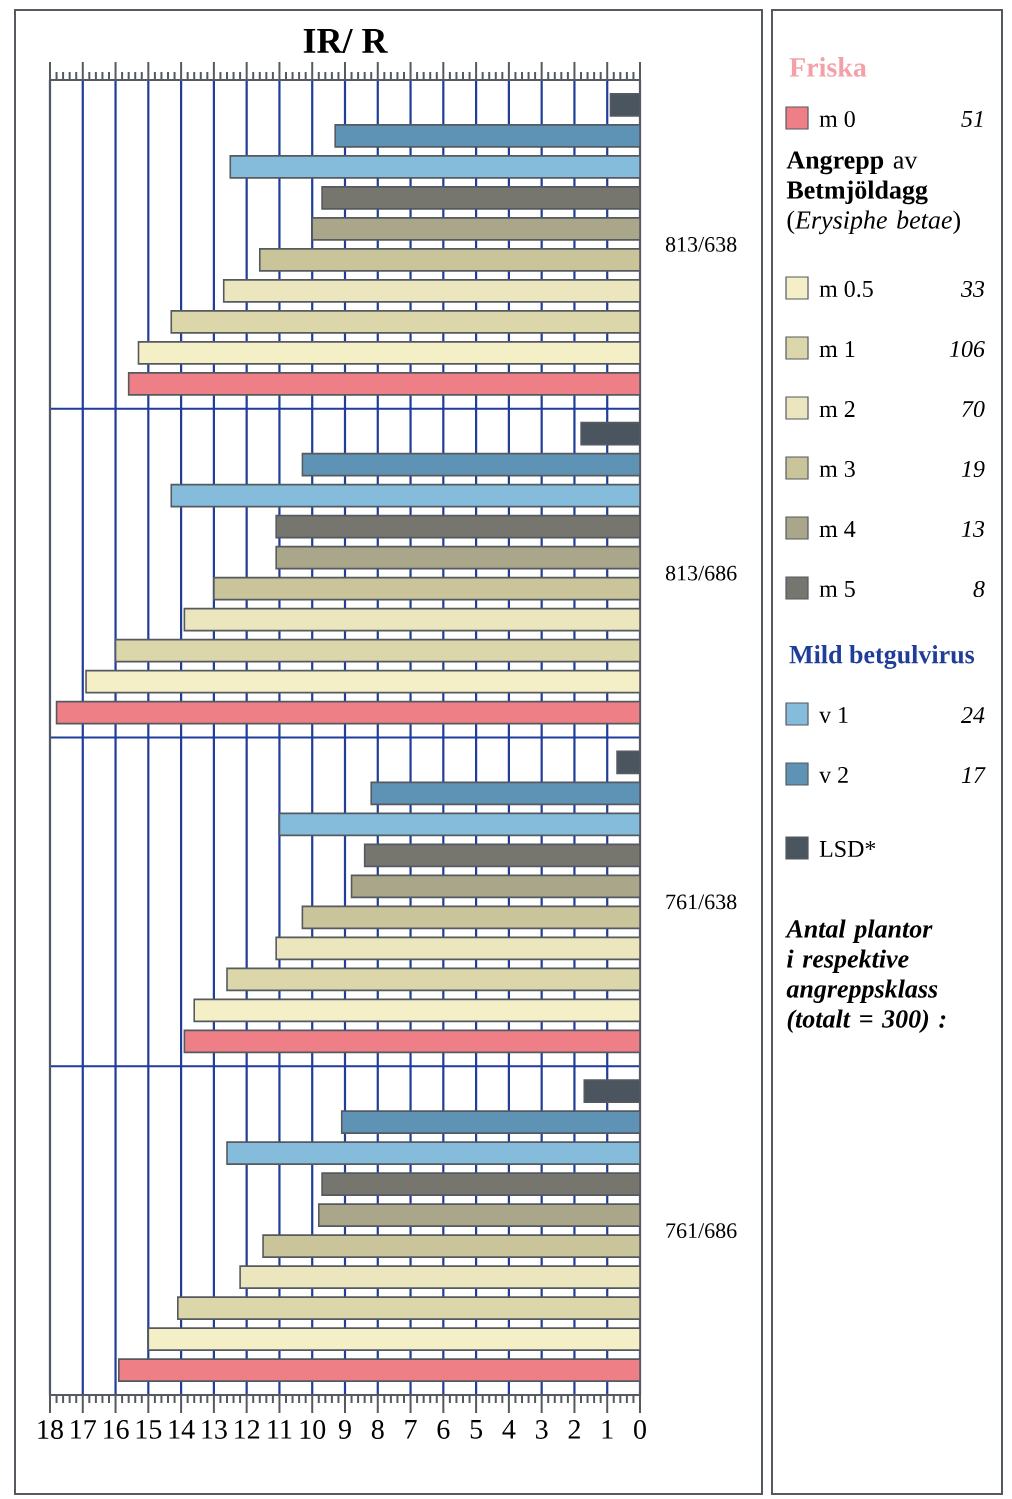 The width and height of the screenshot is (1012, 1499). Describe the element at coordinates (701, 573) in the screenshot. I see `y-tick-label: 813/686` at that location.